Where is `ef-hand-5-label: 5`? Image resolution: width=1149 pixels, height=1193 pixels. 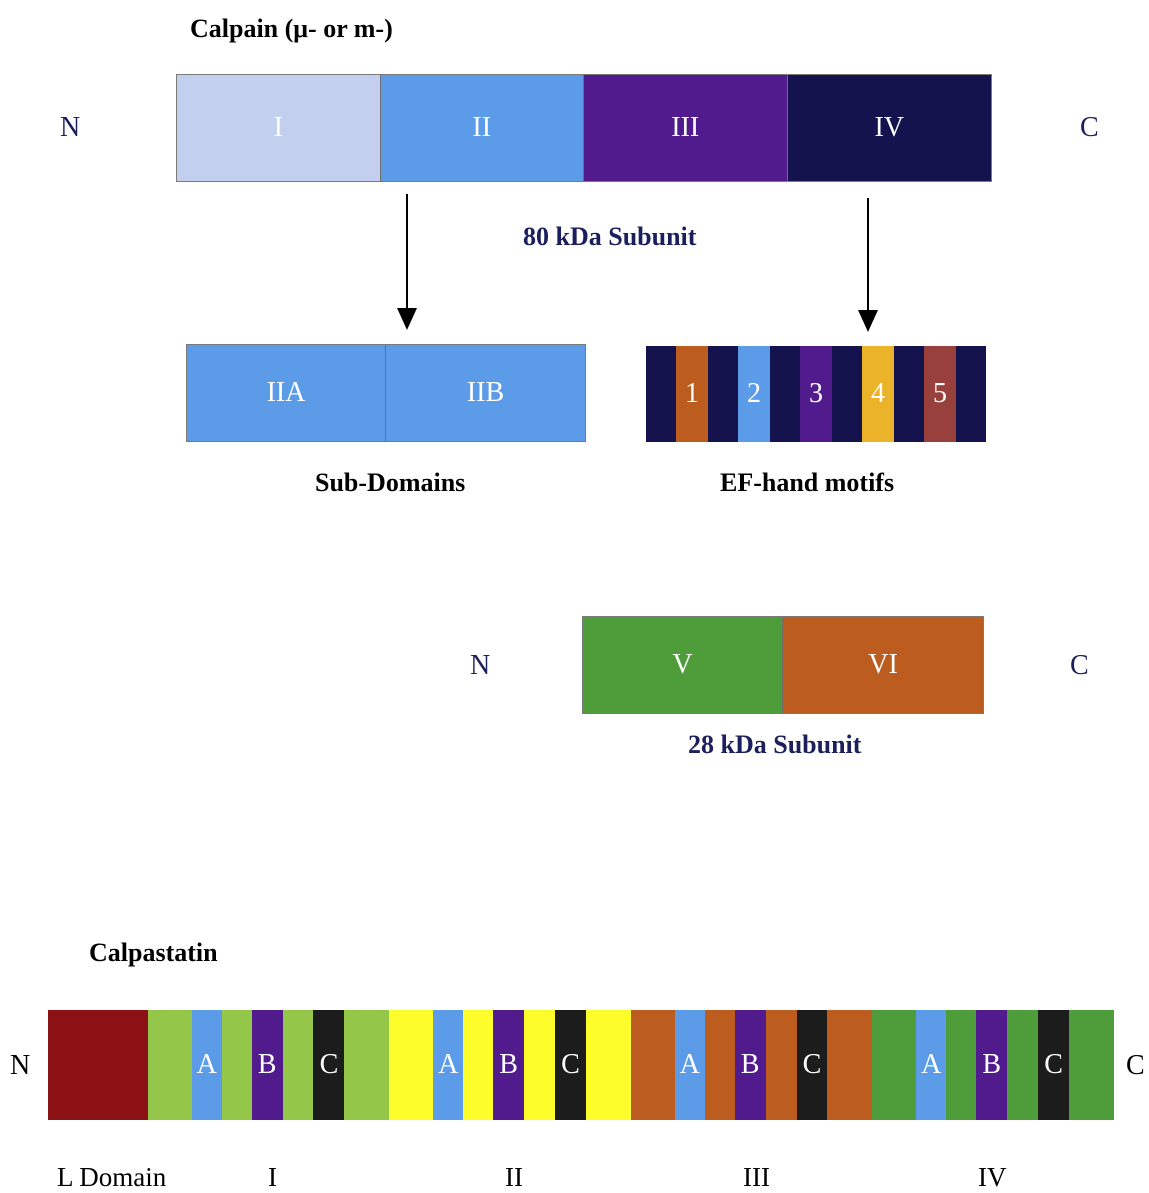
ef-hand-5-label: 5 is located at coordinates (940, 393).